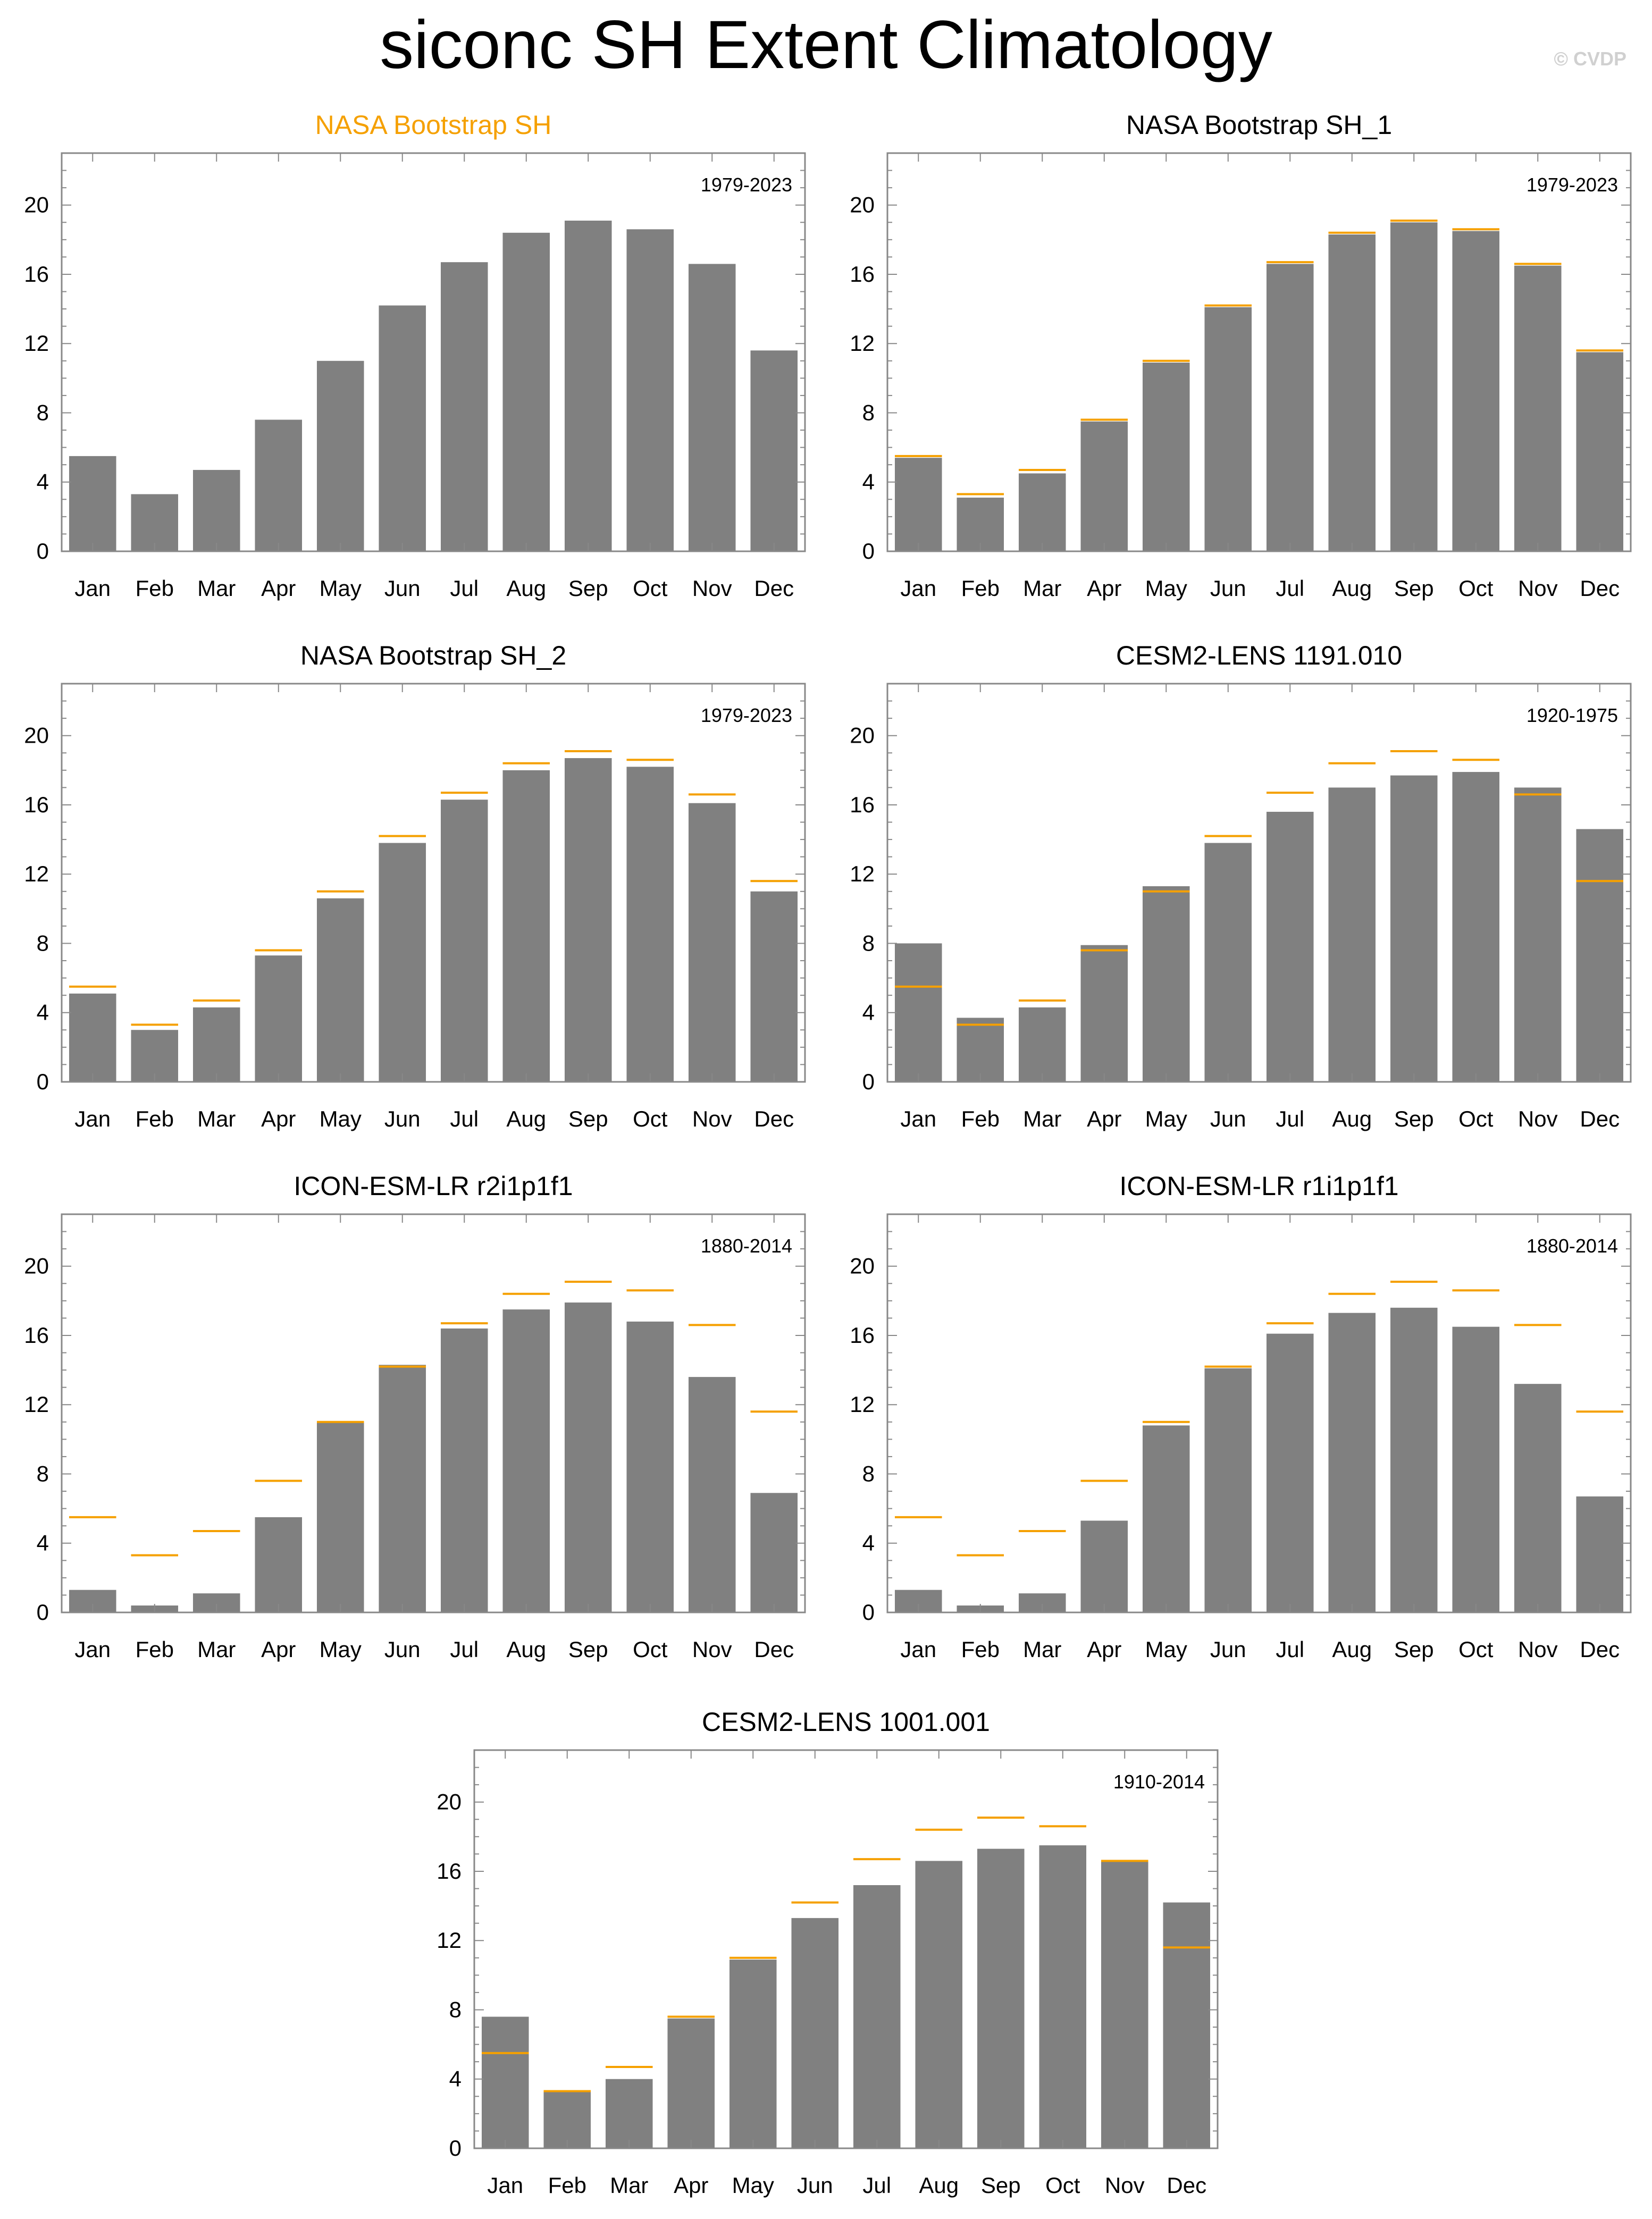 This screenshot has height=2219, width=1652. Describe the element at coordinates (1259, 125) in the screenshot. I see `chart-title: NASA Bootstrap SH_1` at that location.